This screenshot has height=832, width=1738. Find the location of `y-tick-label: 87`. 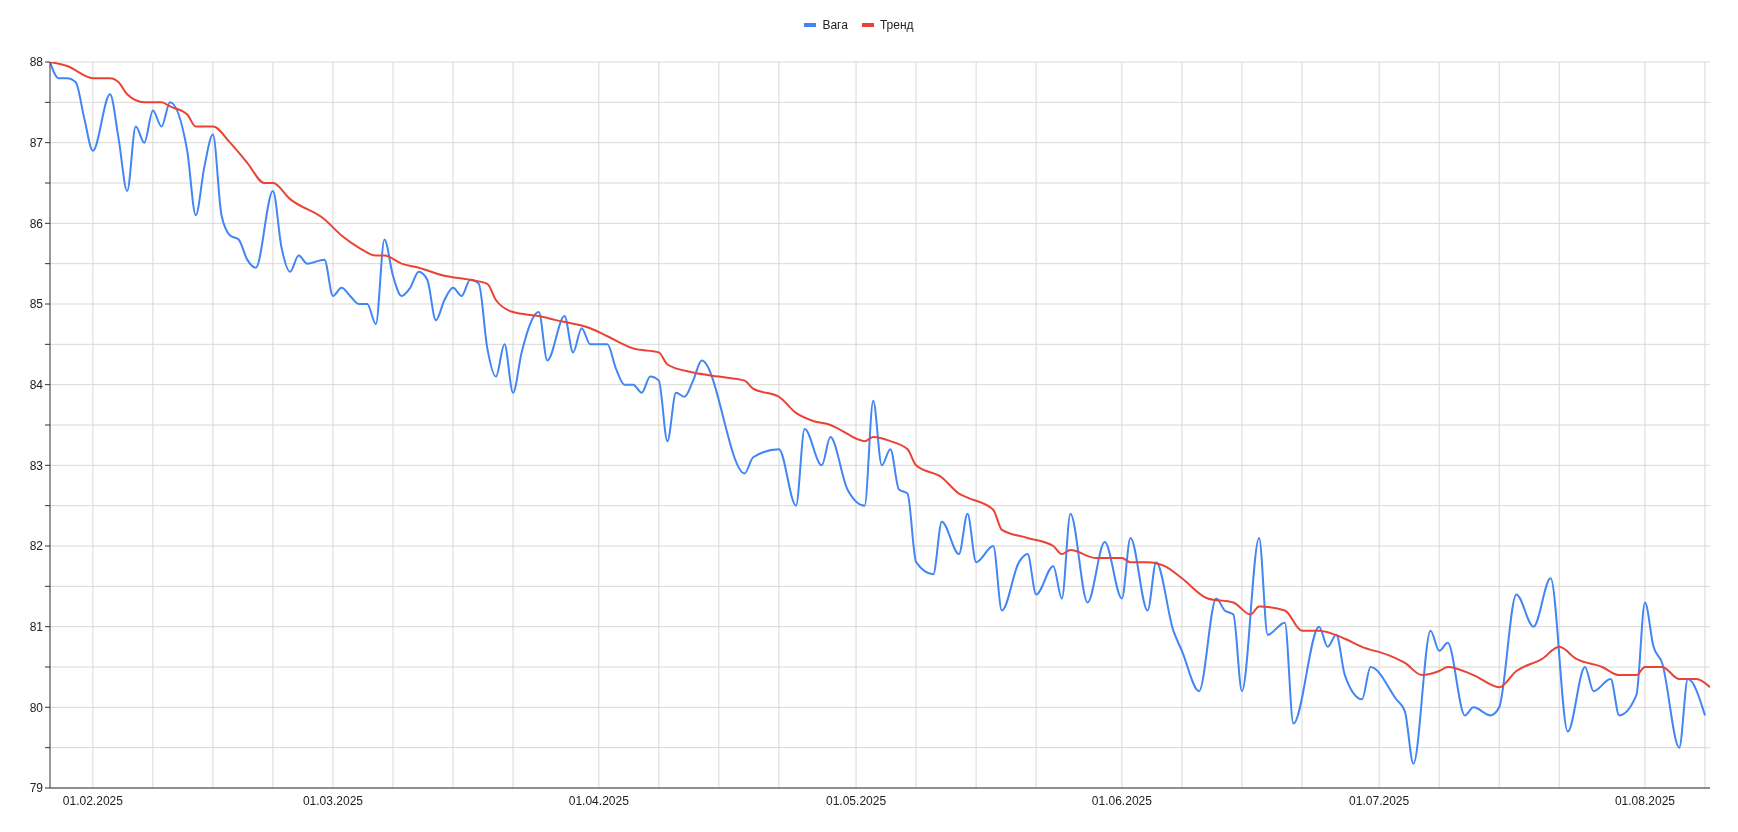

y-tick-label: 87 is located at coordinates (36, 142).